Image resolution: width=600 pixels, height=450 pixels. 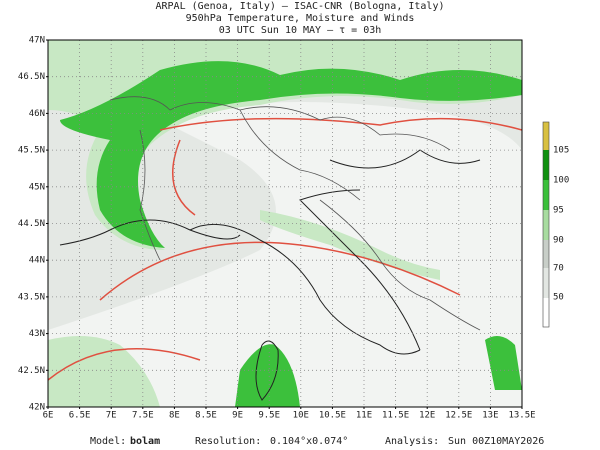 I want to click on header-line: 03 UTC Sun 10 MAY — τ = 03h, so click(x=300, y=30).